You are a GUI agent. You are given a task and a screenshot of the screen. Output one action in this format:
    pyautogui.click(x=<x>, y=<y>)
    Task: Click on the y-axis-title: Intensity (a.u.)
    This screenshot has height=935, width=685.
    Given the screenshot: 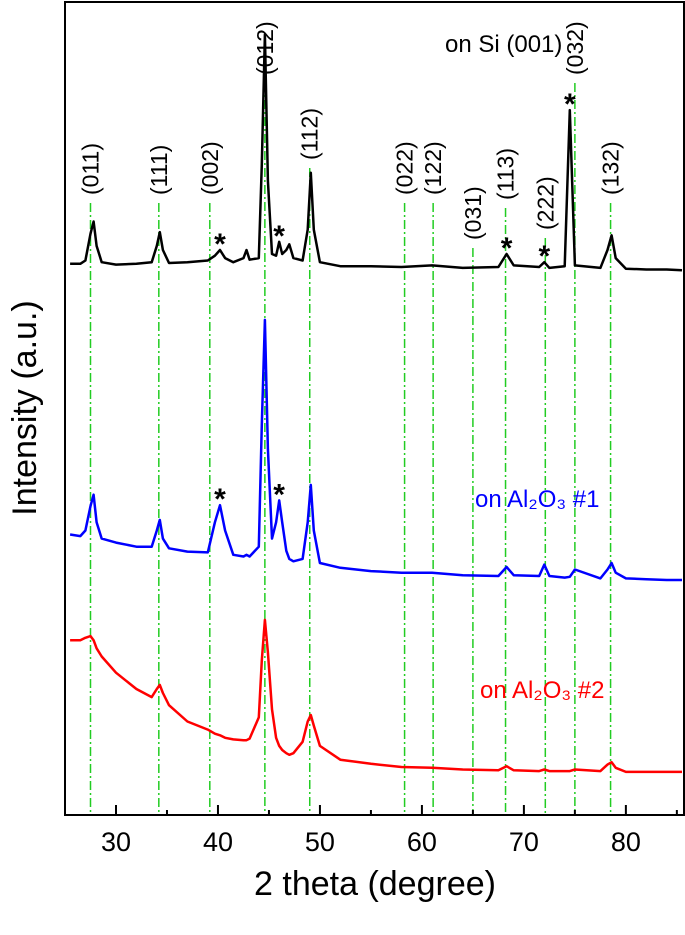 What is the action you would take?
    pyautogui.click(x=25, y=407)
    